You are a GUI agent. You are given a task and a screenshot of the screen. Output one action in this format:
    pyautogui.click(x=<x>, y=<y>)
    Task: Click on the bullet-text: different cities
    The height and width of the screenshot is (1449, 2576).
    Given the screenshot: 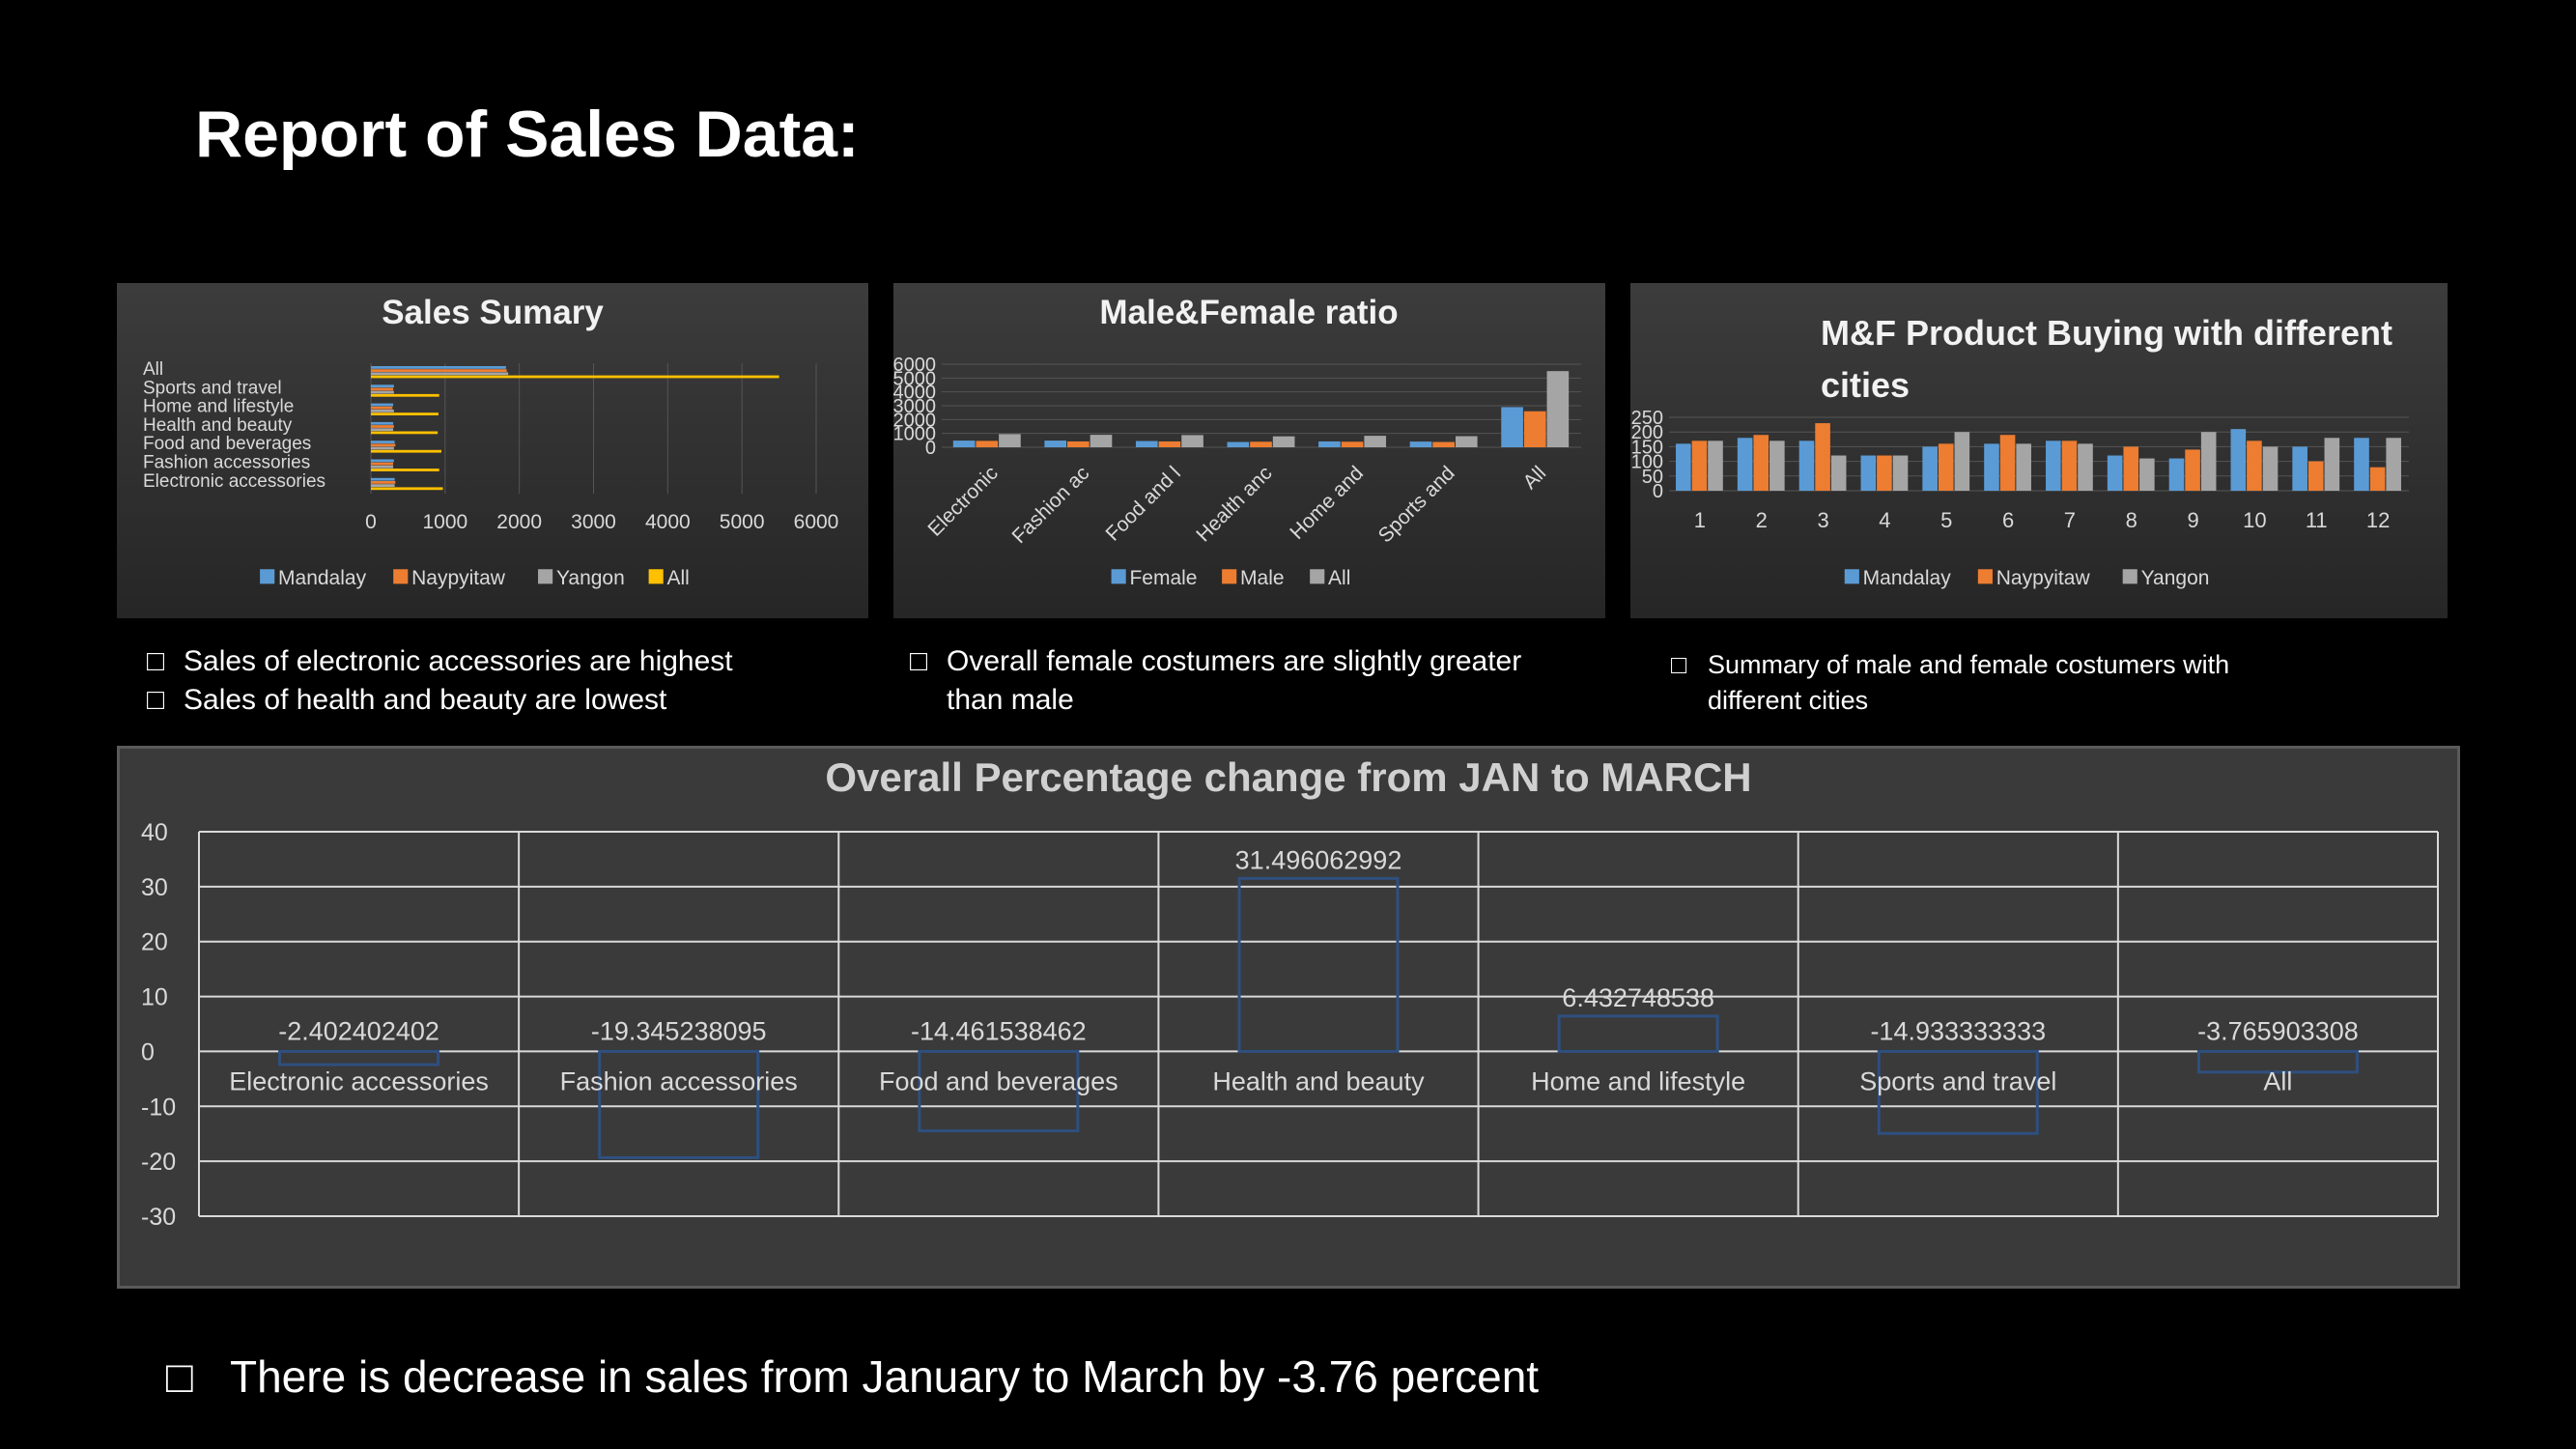 What is the action you would take?
    pyautogui.click(x=1788, y=700)
    